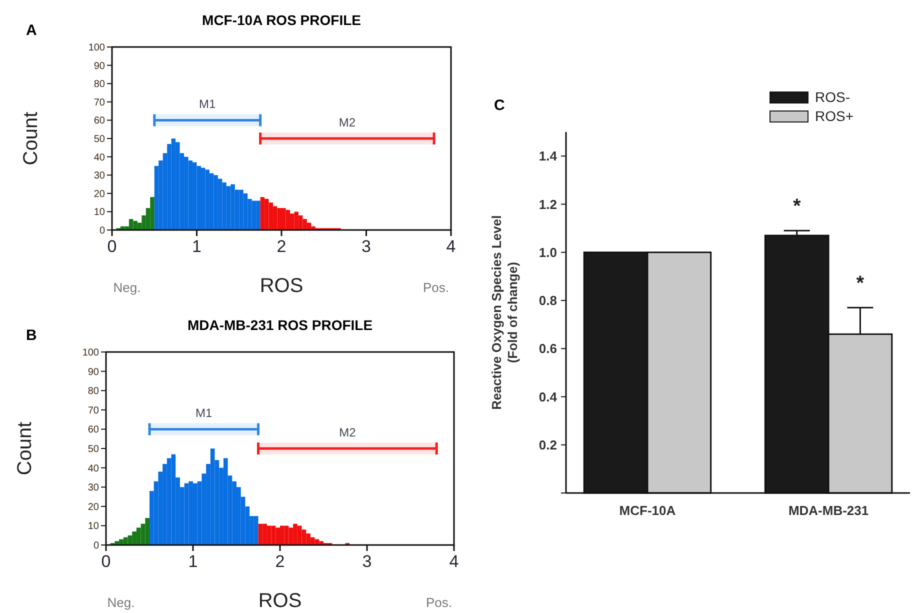 The width and height of the screenshot is (917, 613). What do you see at coordinates (548, 396) in the screenshot?
I see `y-tick-label: 0.4` at bounding box center [548, 396].